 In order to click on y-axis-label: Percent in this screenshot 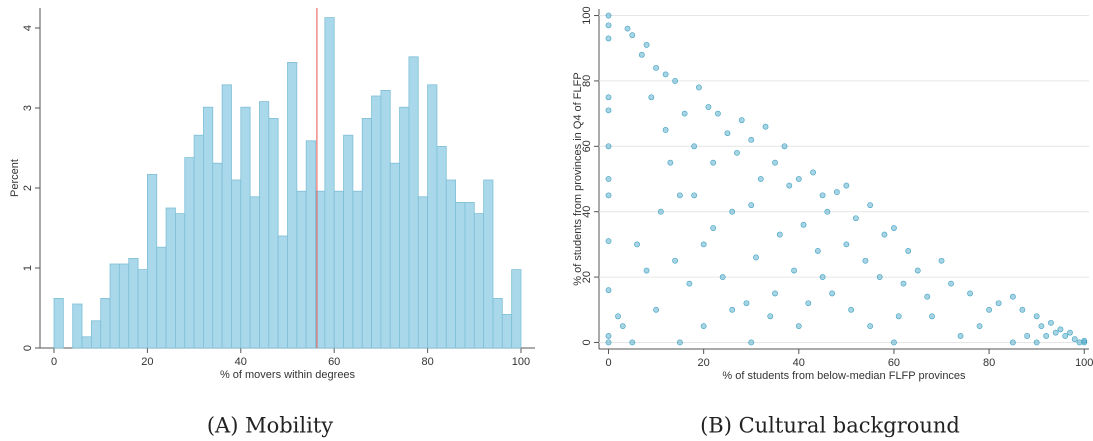, I will do `click(15, 178)`.